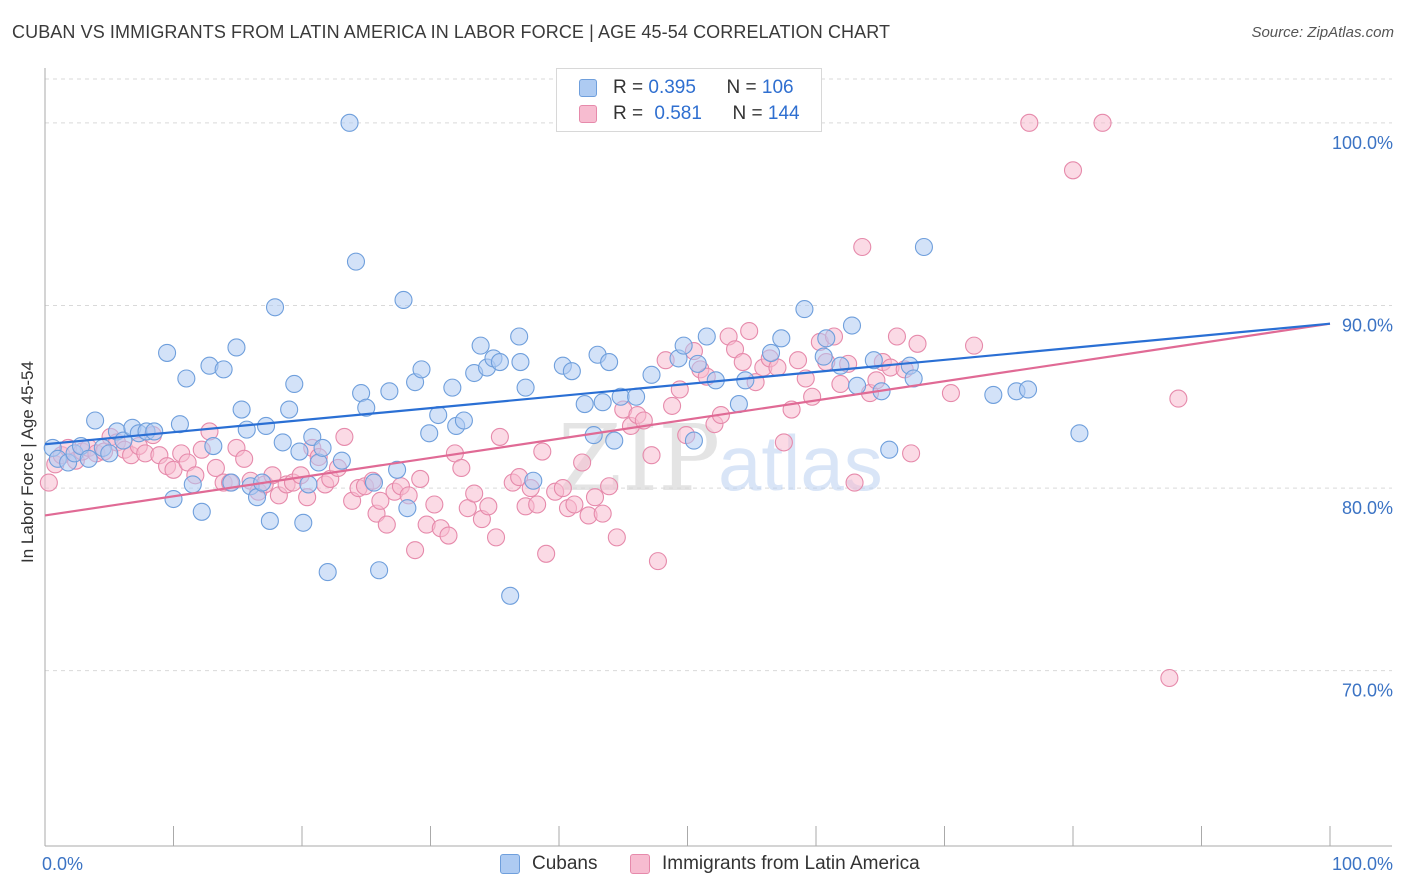 The height and width of the screenshot is (892, 1406). What do you see at coordinates (672, 87) in the screenshot?
I see `r-value-cubans: 0.395` at bounding box center [672, 87].